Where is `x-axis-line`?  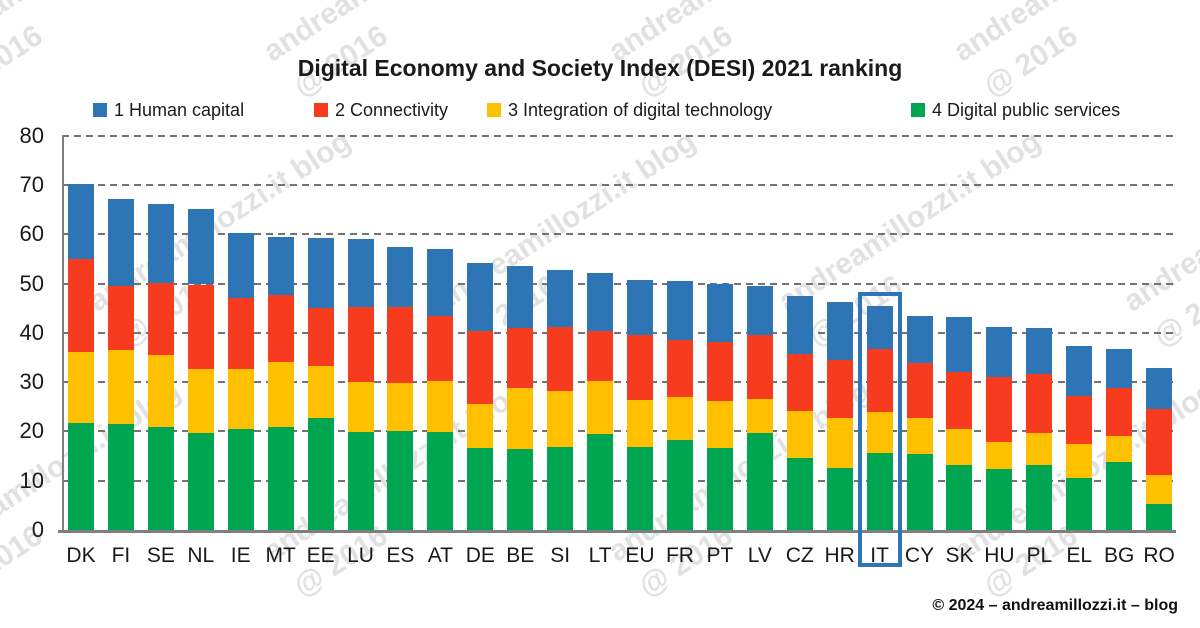
x-axis-line is located at coordinates (617, 531).